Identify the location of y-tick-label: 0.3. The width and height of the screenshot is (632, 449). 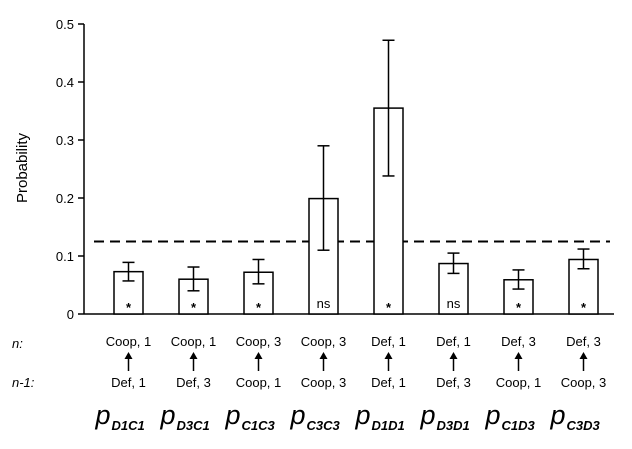
(65, 140).